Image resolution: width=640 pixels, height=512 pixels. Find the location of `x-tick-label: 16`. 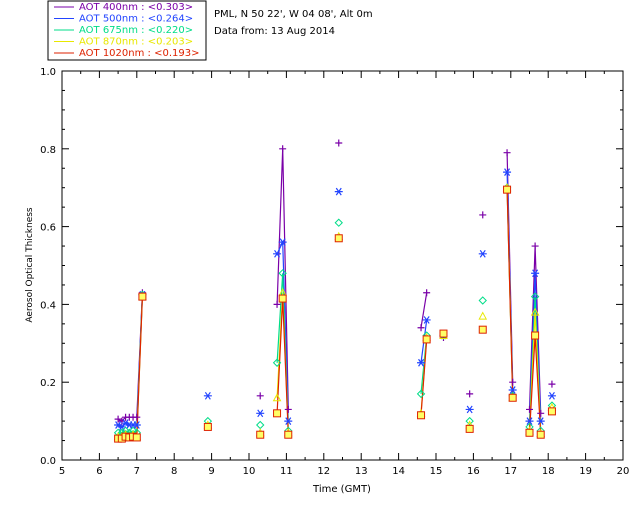

x-tick-label: 16 is located at coordinates (473, 471).